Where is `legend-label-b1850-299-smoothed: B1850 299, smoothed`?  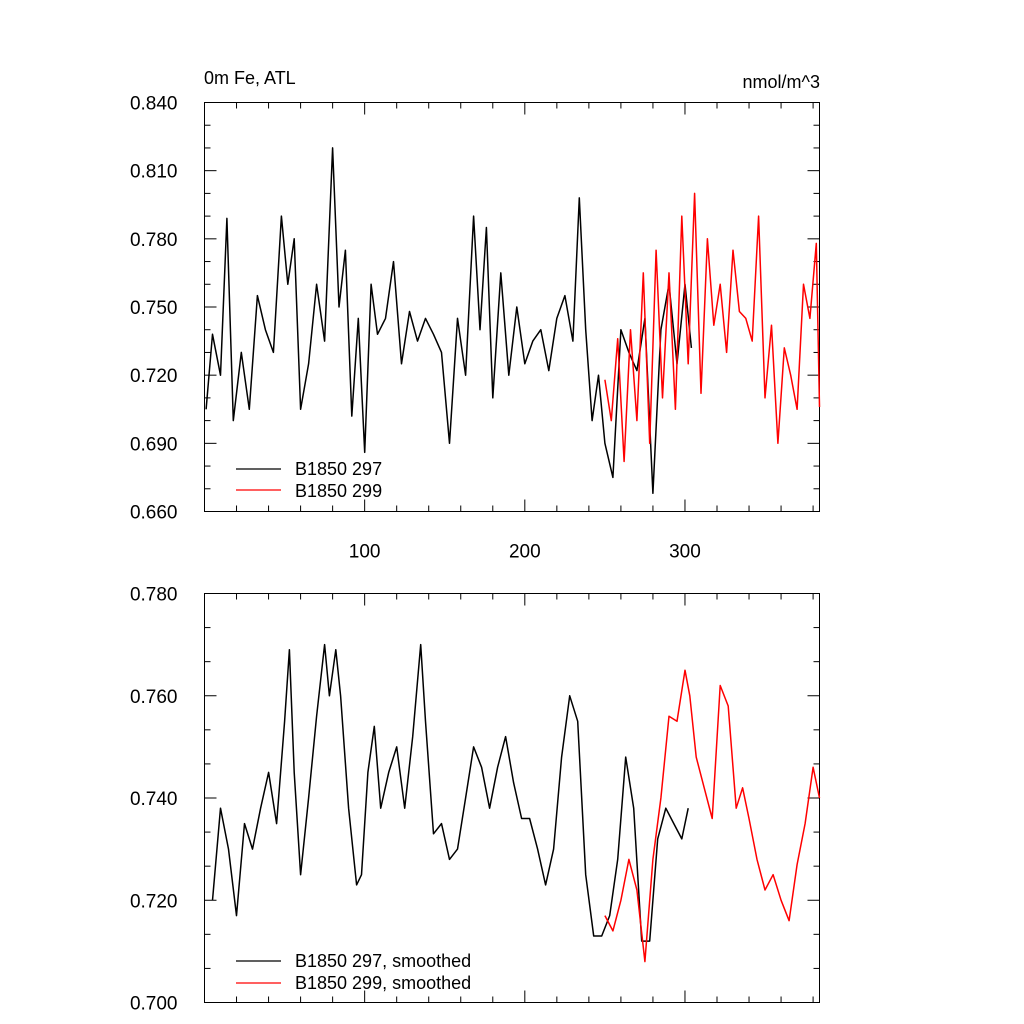 legend-label-b1850-299-smoothed: B1850 299, smoothed is located at coordinates (383, 983).